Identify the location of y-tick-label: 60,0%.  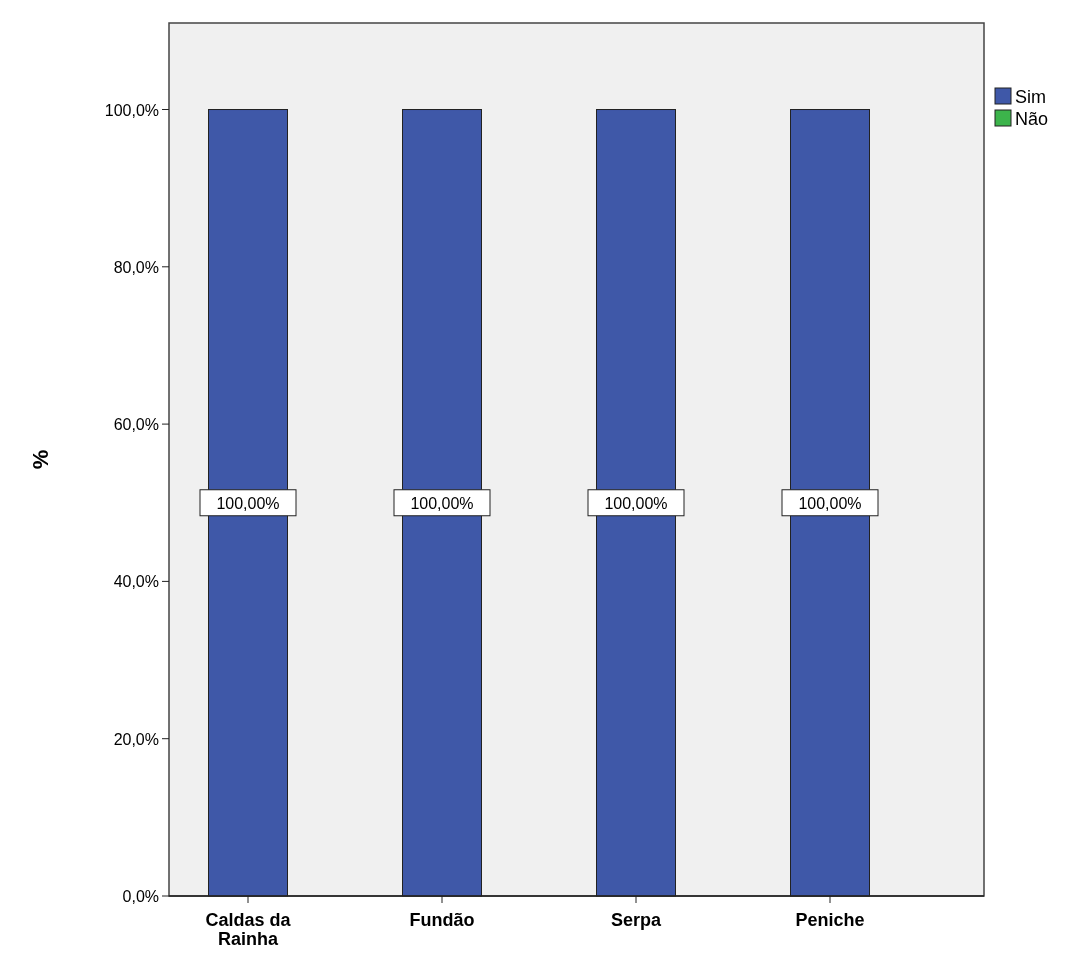
(136, 425).